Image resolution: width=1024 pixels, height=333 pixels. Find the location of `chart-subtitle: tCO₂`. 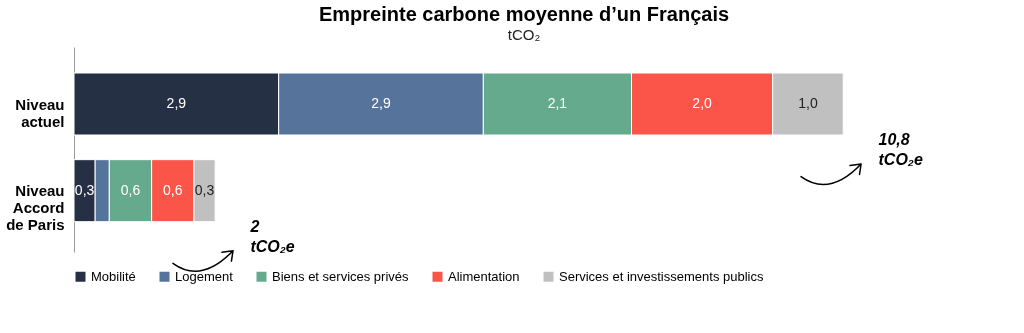

chart-subtitle: tCO₂ is located at coordinates (524, 34).